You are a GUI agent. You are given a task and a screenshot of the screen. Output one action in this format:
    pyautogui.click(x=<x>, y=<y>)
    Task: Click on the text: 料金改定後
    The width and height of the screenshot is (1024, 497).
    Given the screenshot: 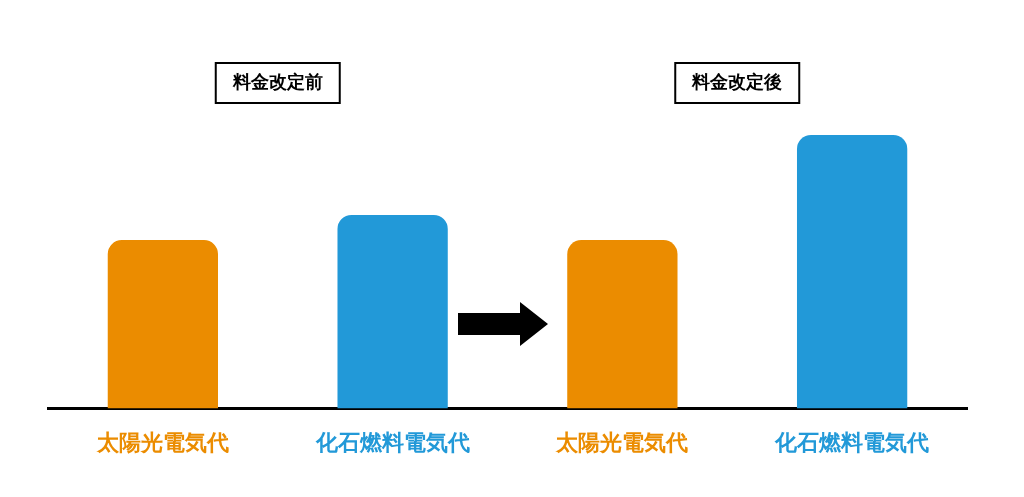 What is the action you would take?
    pyautogui.click(x=737, y=81)
    